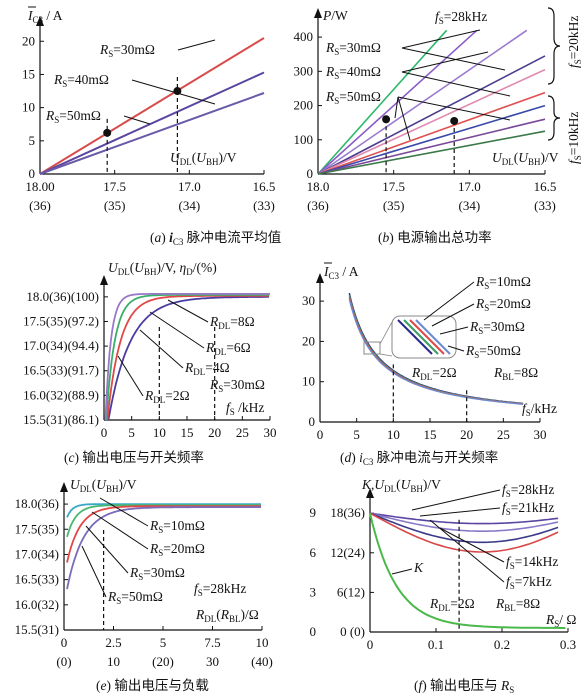 This screenshot has height=698, width=588. What do you see at coordinates (341, 272) in the screenshot?
I see `panel-d-ylabel: IC3 / A` at bounding box center [341, 272].